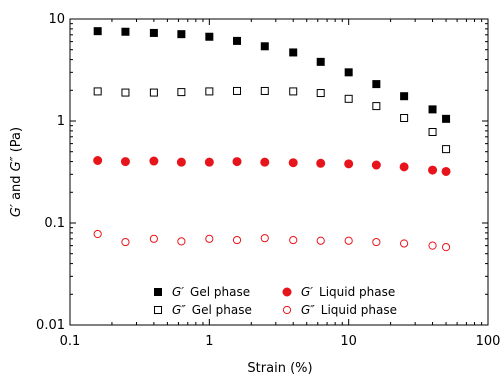 Image resolution: width=501 pixels, height=377 pixels. What do you see at coordinates (16, 187) in the screenshot?
I see `y-axis-title-connector: and` at bounding box center [16, 187].